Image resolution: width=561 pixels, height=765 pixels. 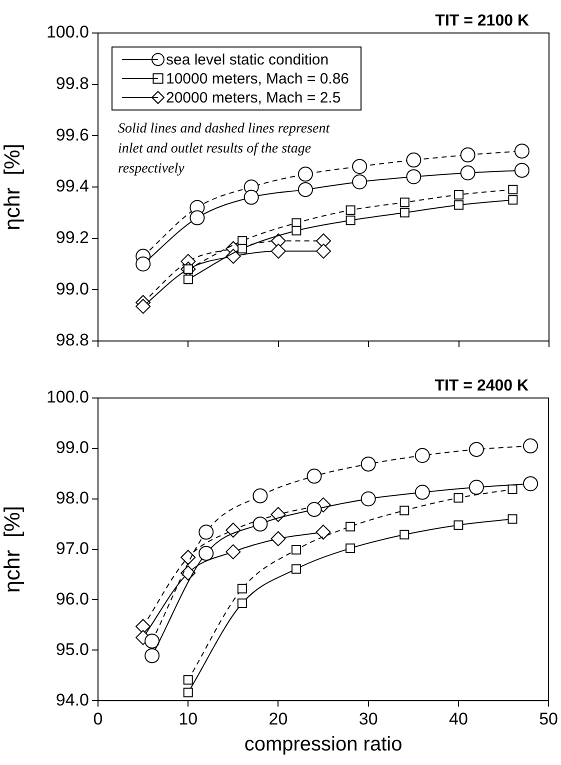 What do you see at coordinates (72, 649) in the screenshot?
I see `y-tick-label: 95.0` at bounding box center [72, 649].